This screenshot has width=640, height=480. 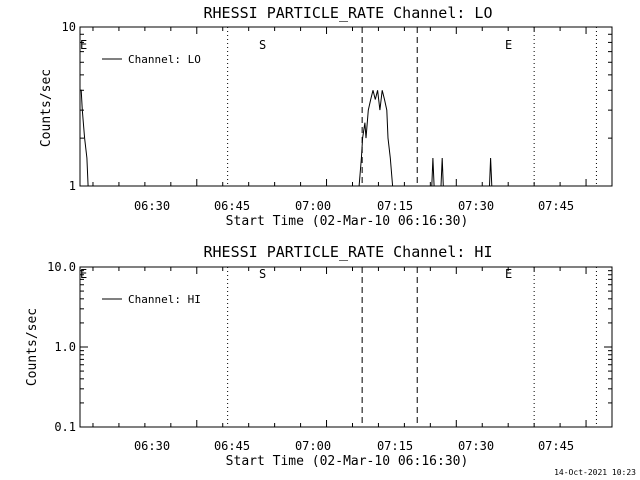 What do you see at coordinates (61, 267) in the screenshot?
I see `y-tick-label: 10.0` at bounding box center [61, 267].